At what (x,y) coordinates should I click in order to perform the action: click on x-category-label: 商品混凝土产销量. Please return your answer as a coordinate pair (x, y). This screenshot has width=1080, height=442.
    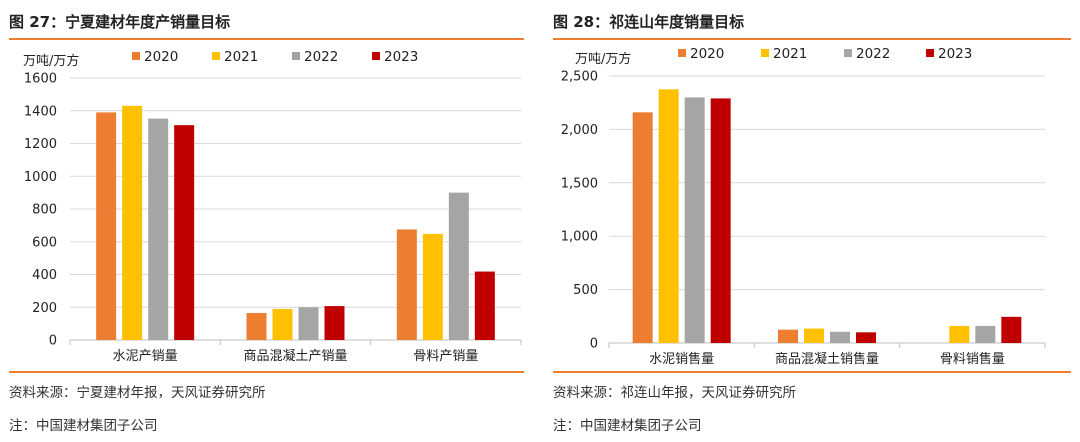
    Looking at the image, I should click on (295, 356).